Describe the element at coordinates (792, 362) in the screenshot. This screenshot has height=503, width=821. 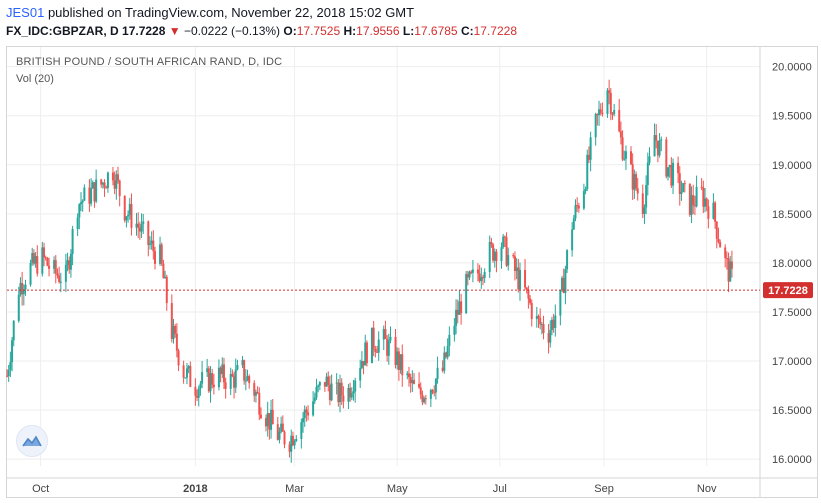
I see `y-tick-label: 17.0000` at that location.